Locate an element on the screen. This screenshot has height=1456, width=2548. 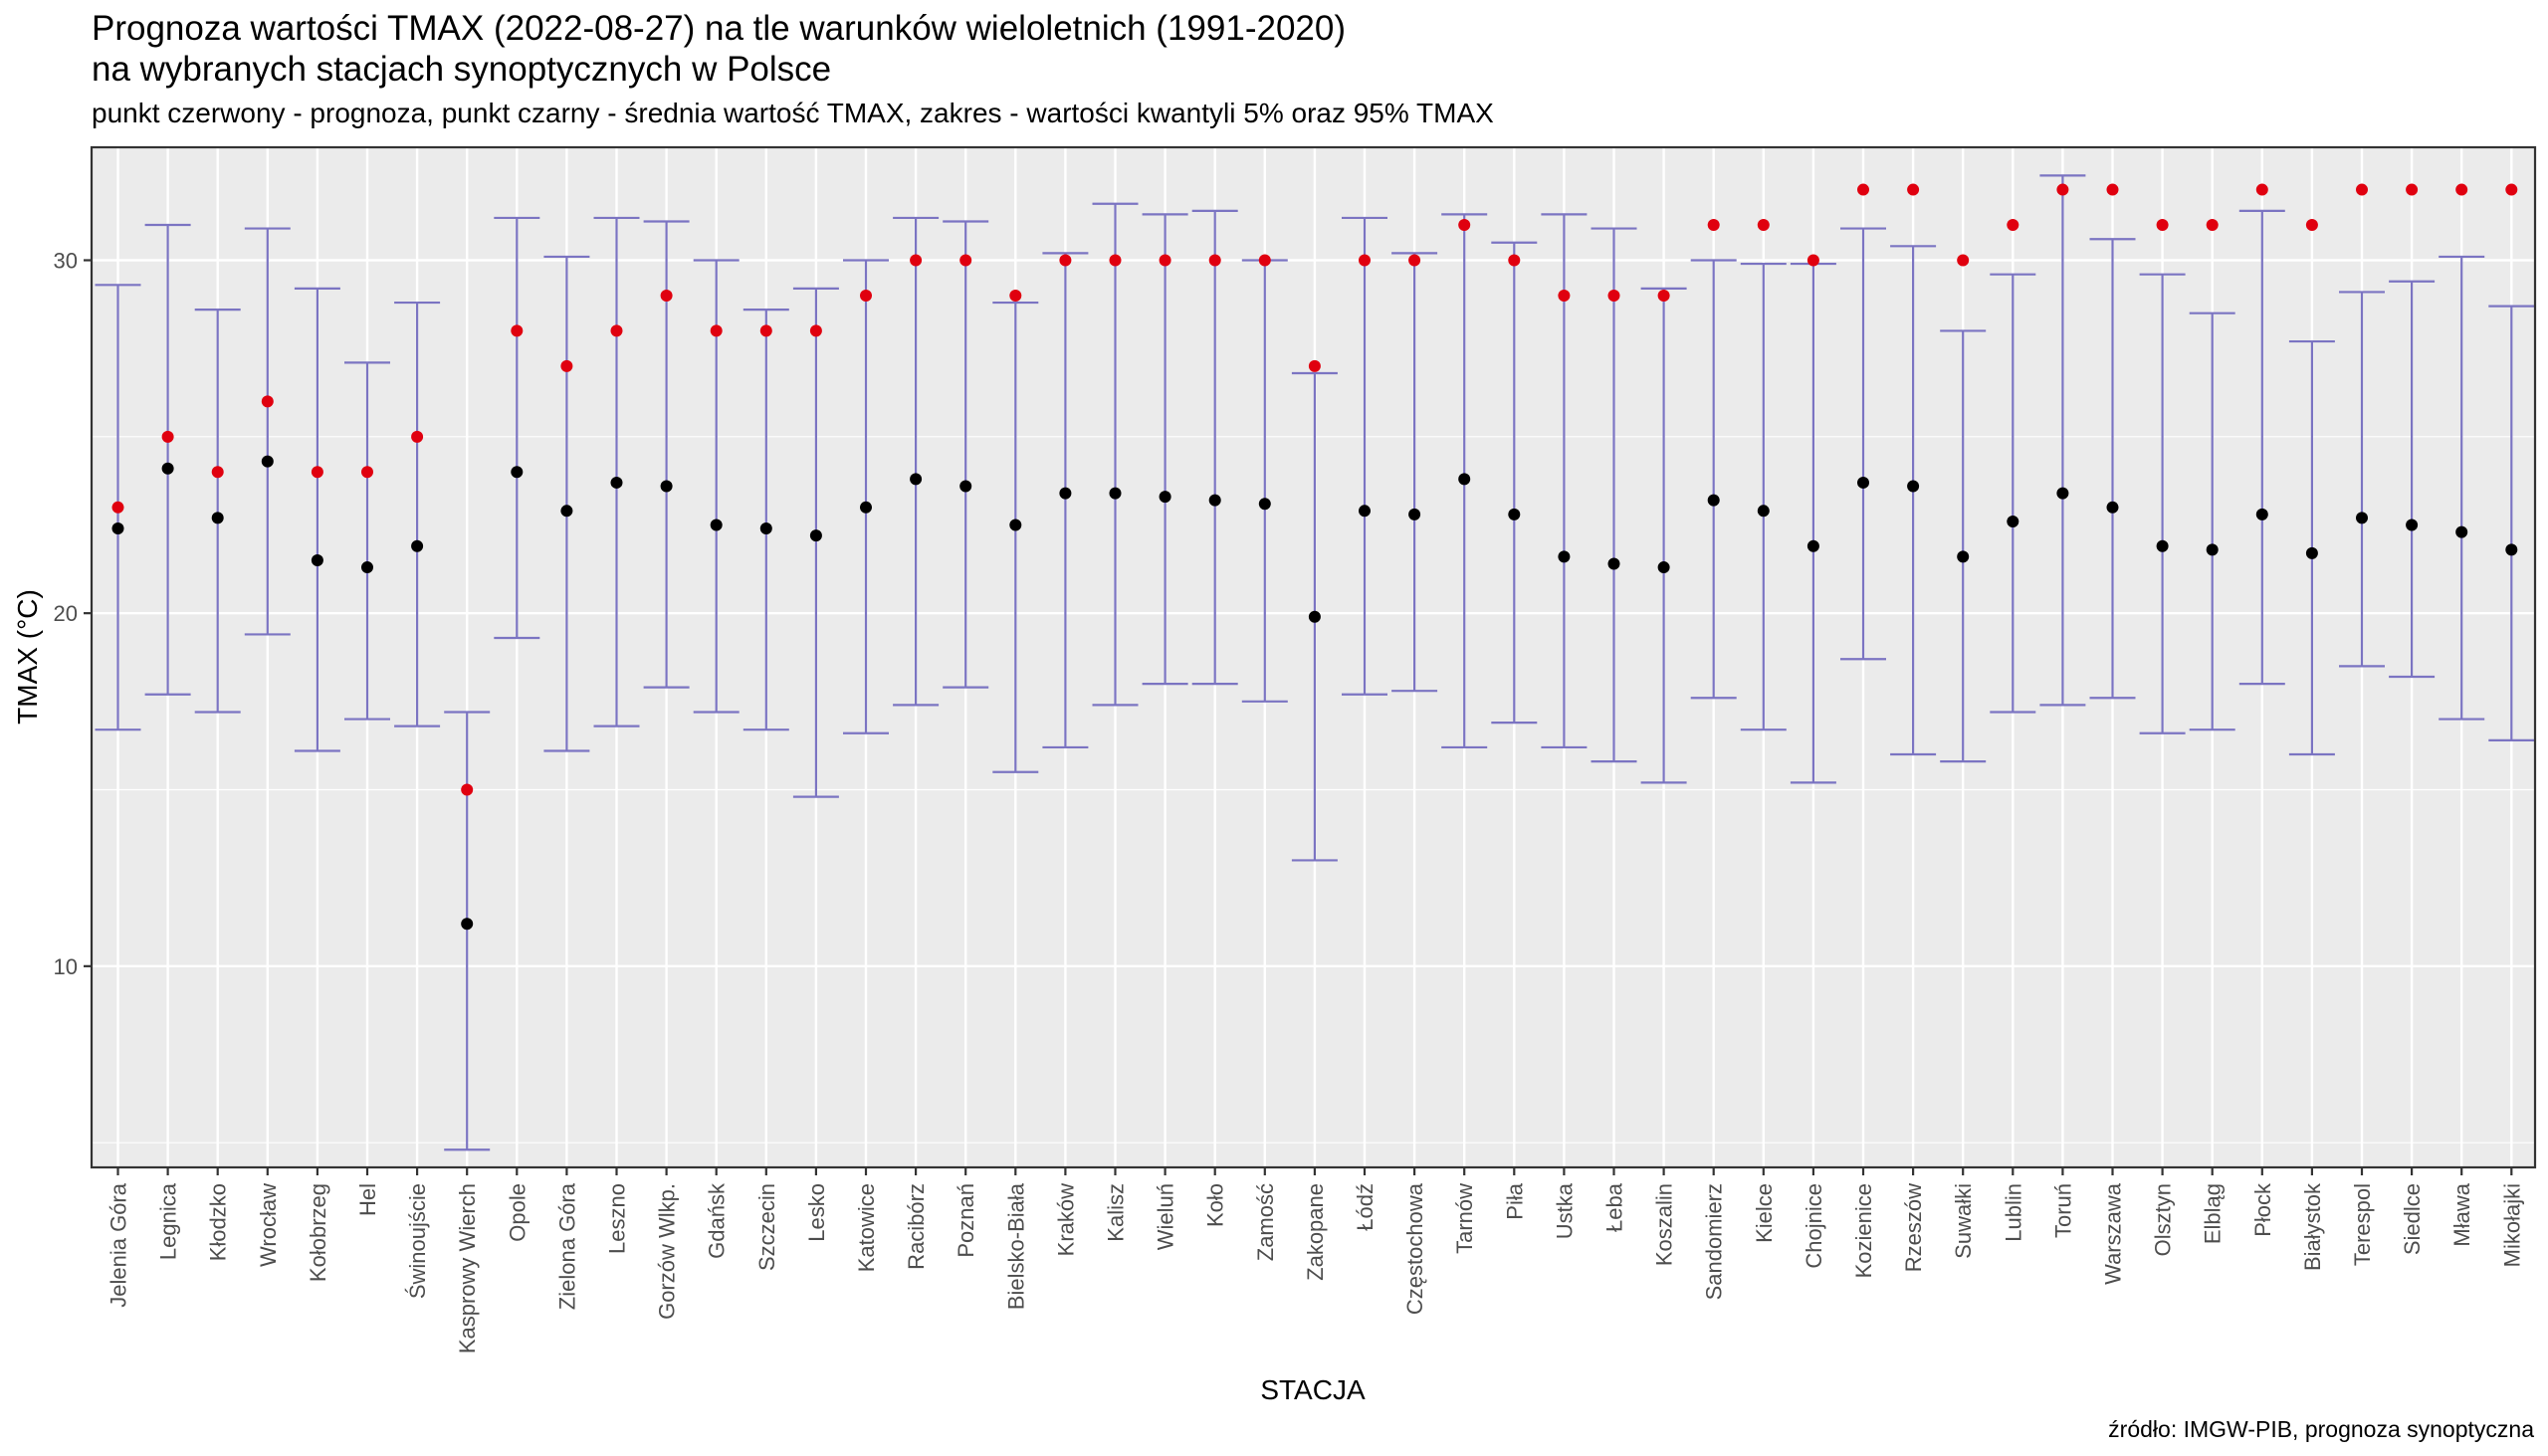
x-tick-label: Tarnów is located at coordinates (1464, 1218).